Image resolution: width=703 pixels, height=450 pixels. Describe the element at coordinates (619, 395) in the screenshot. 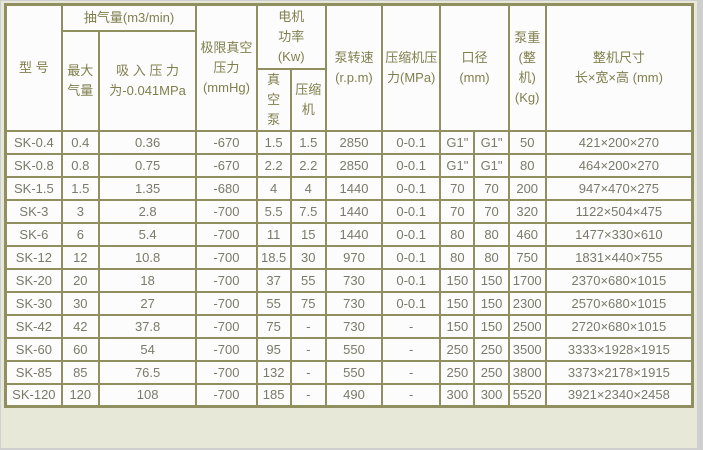

I see `value-cell: 3921×2340×2458` at that location.